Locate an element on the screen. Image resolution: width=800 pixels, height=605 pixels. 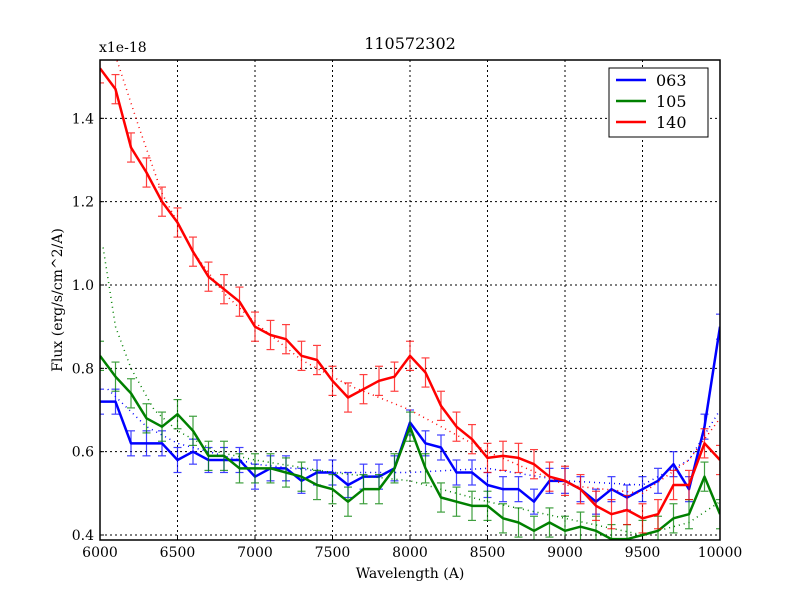
x-tick-label: 9500 is located at coordinates (643, 553).